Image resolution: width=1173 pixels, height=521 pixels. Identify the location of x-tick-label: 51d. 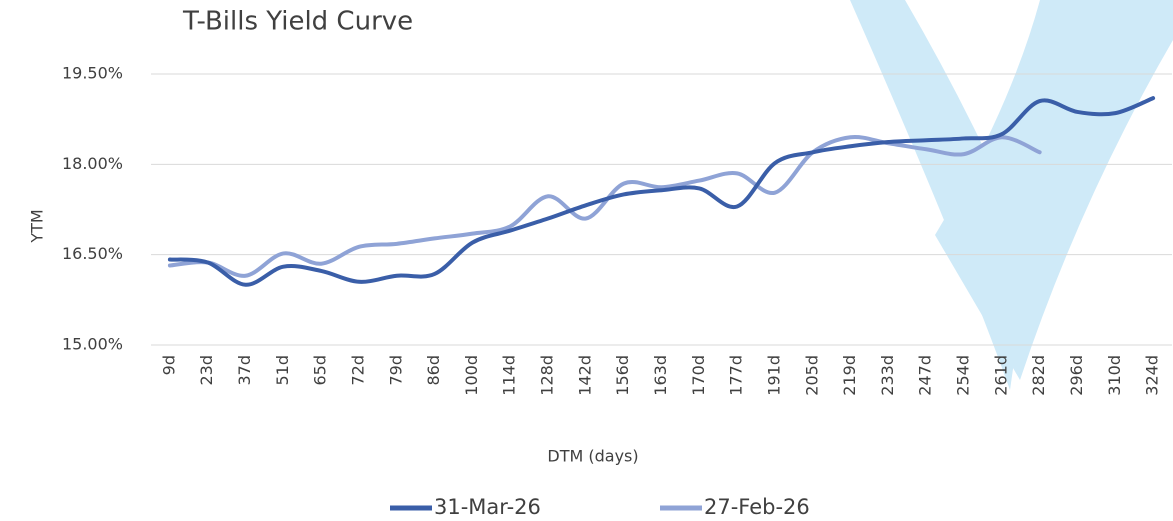
(282, 370).